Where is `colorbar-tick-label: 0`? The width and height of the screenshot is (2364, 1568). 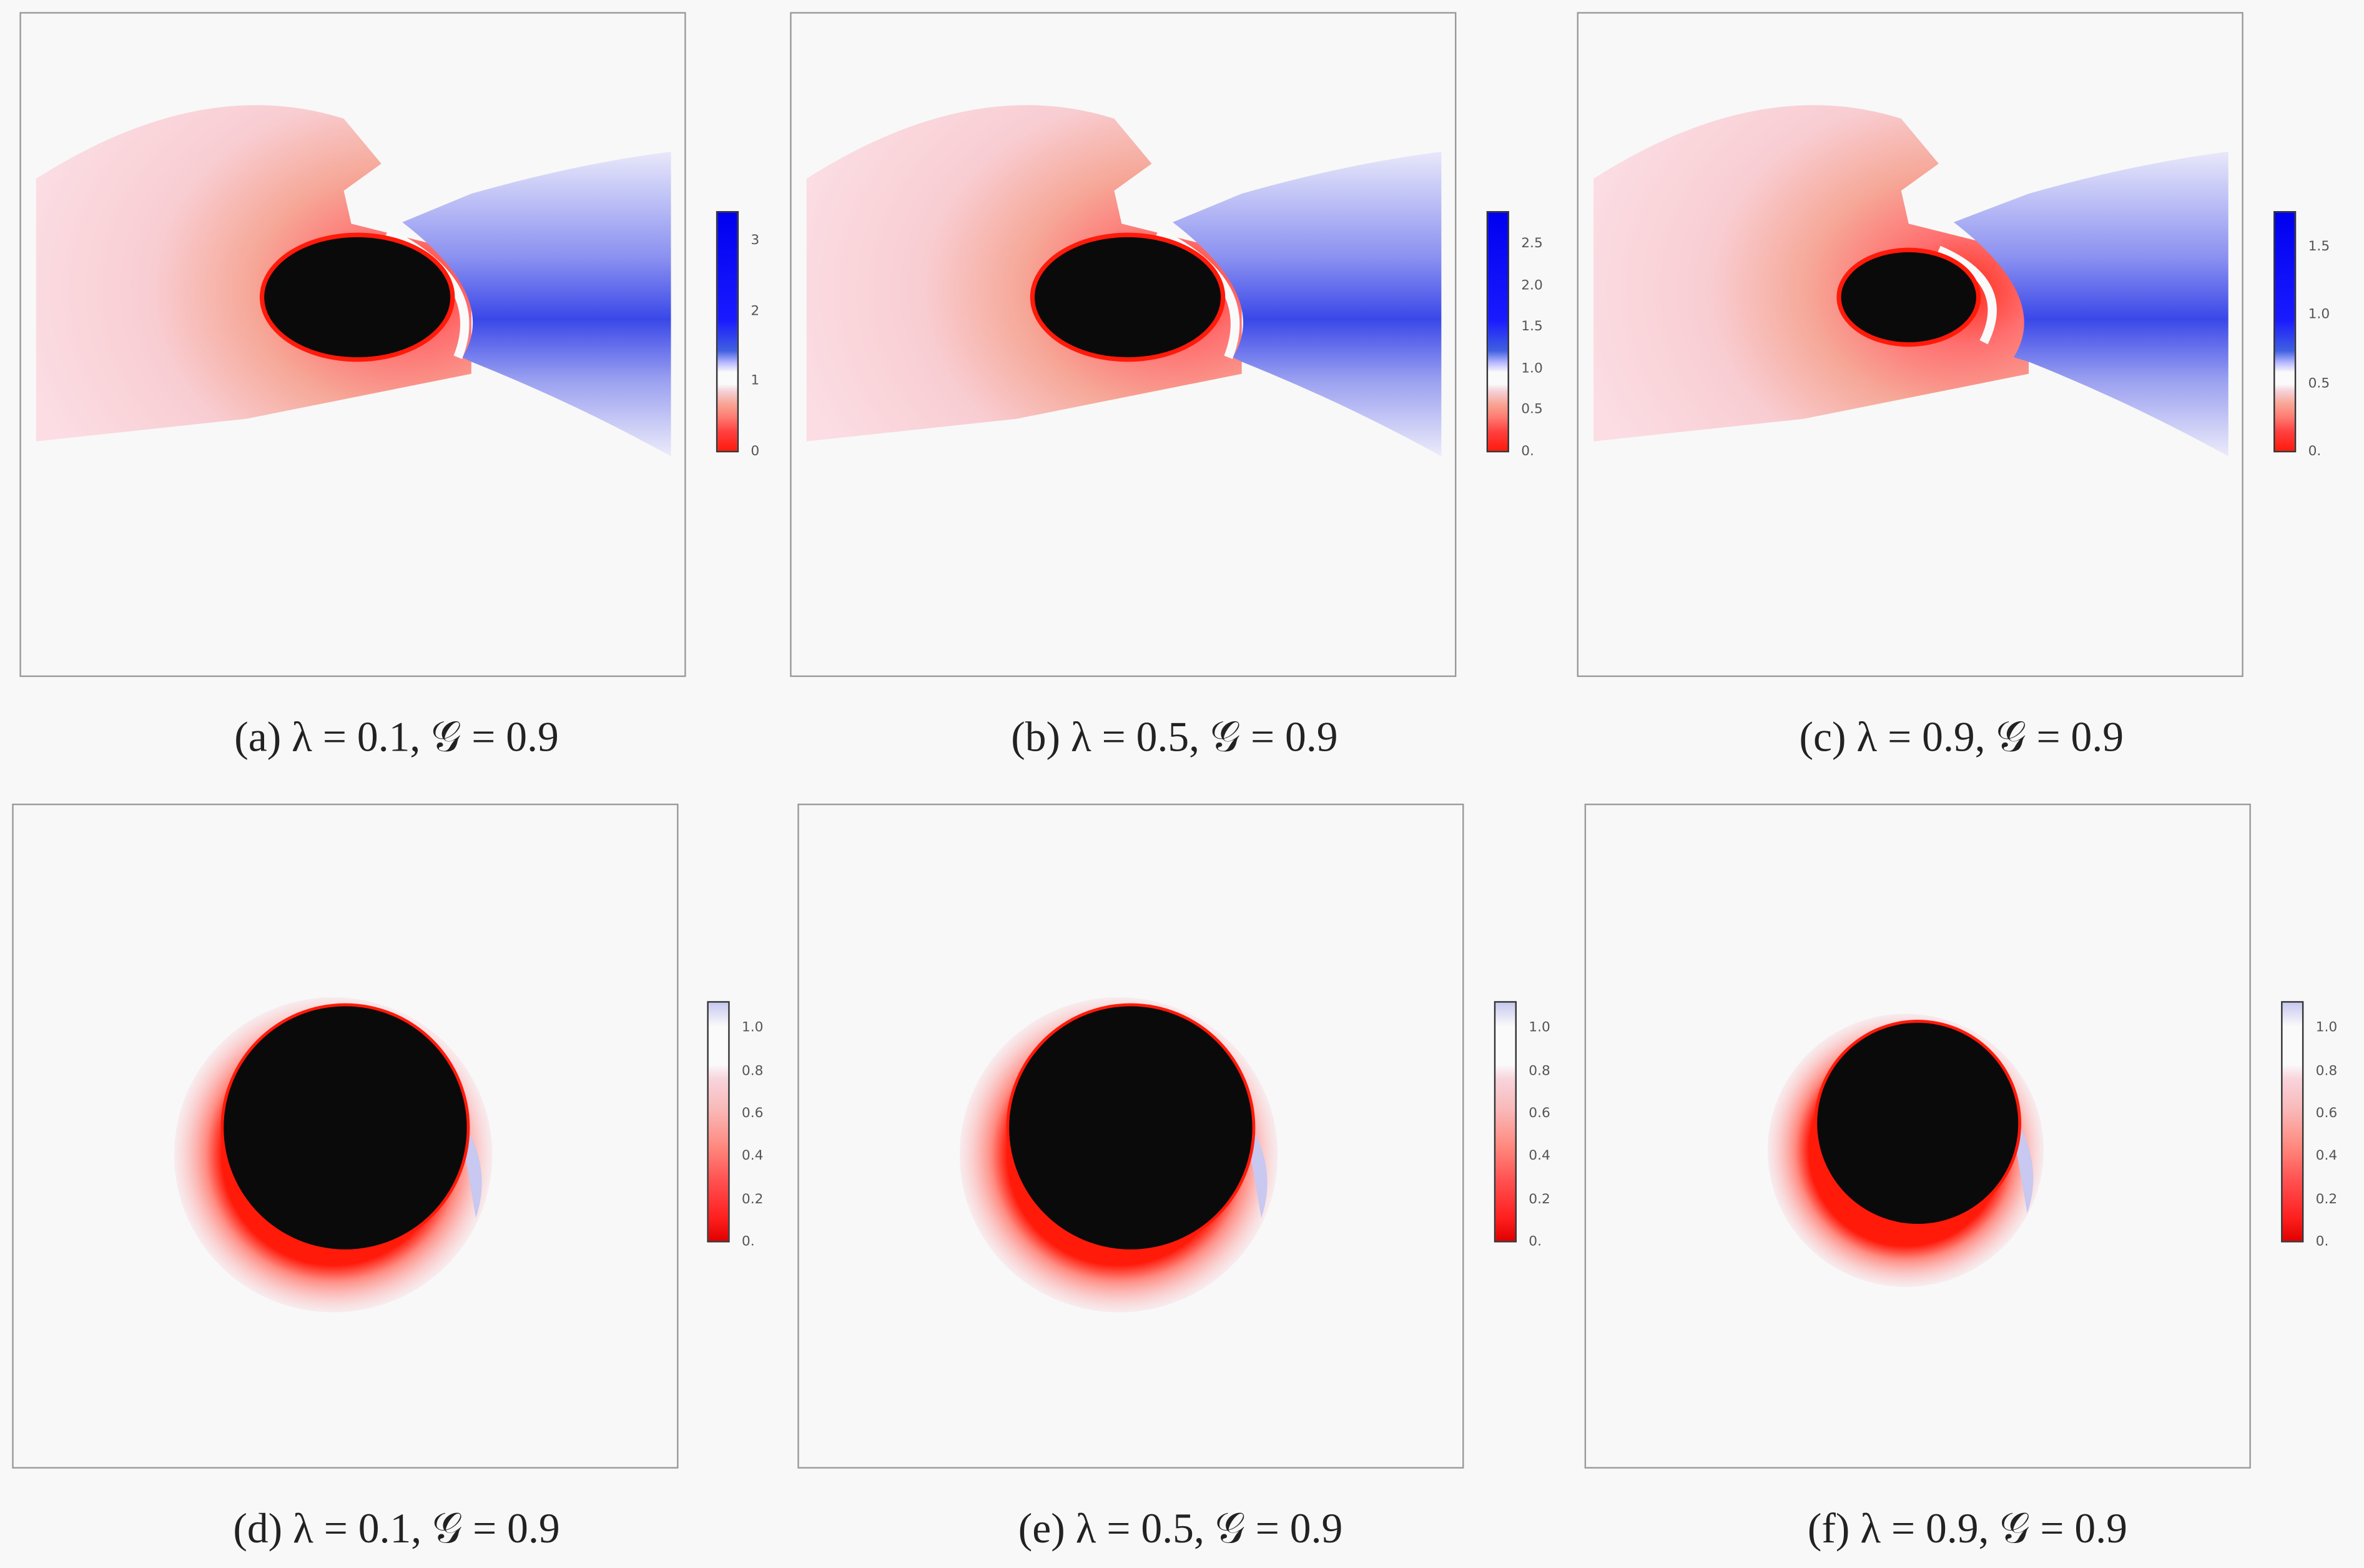 colorbar-tick-label: 0 is located at coordinates (755, 453).